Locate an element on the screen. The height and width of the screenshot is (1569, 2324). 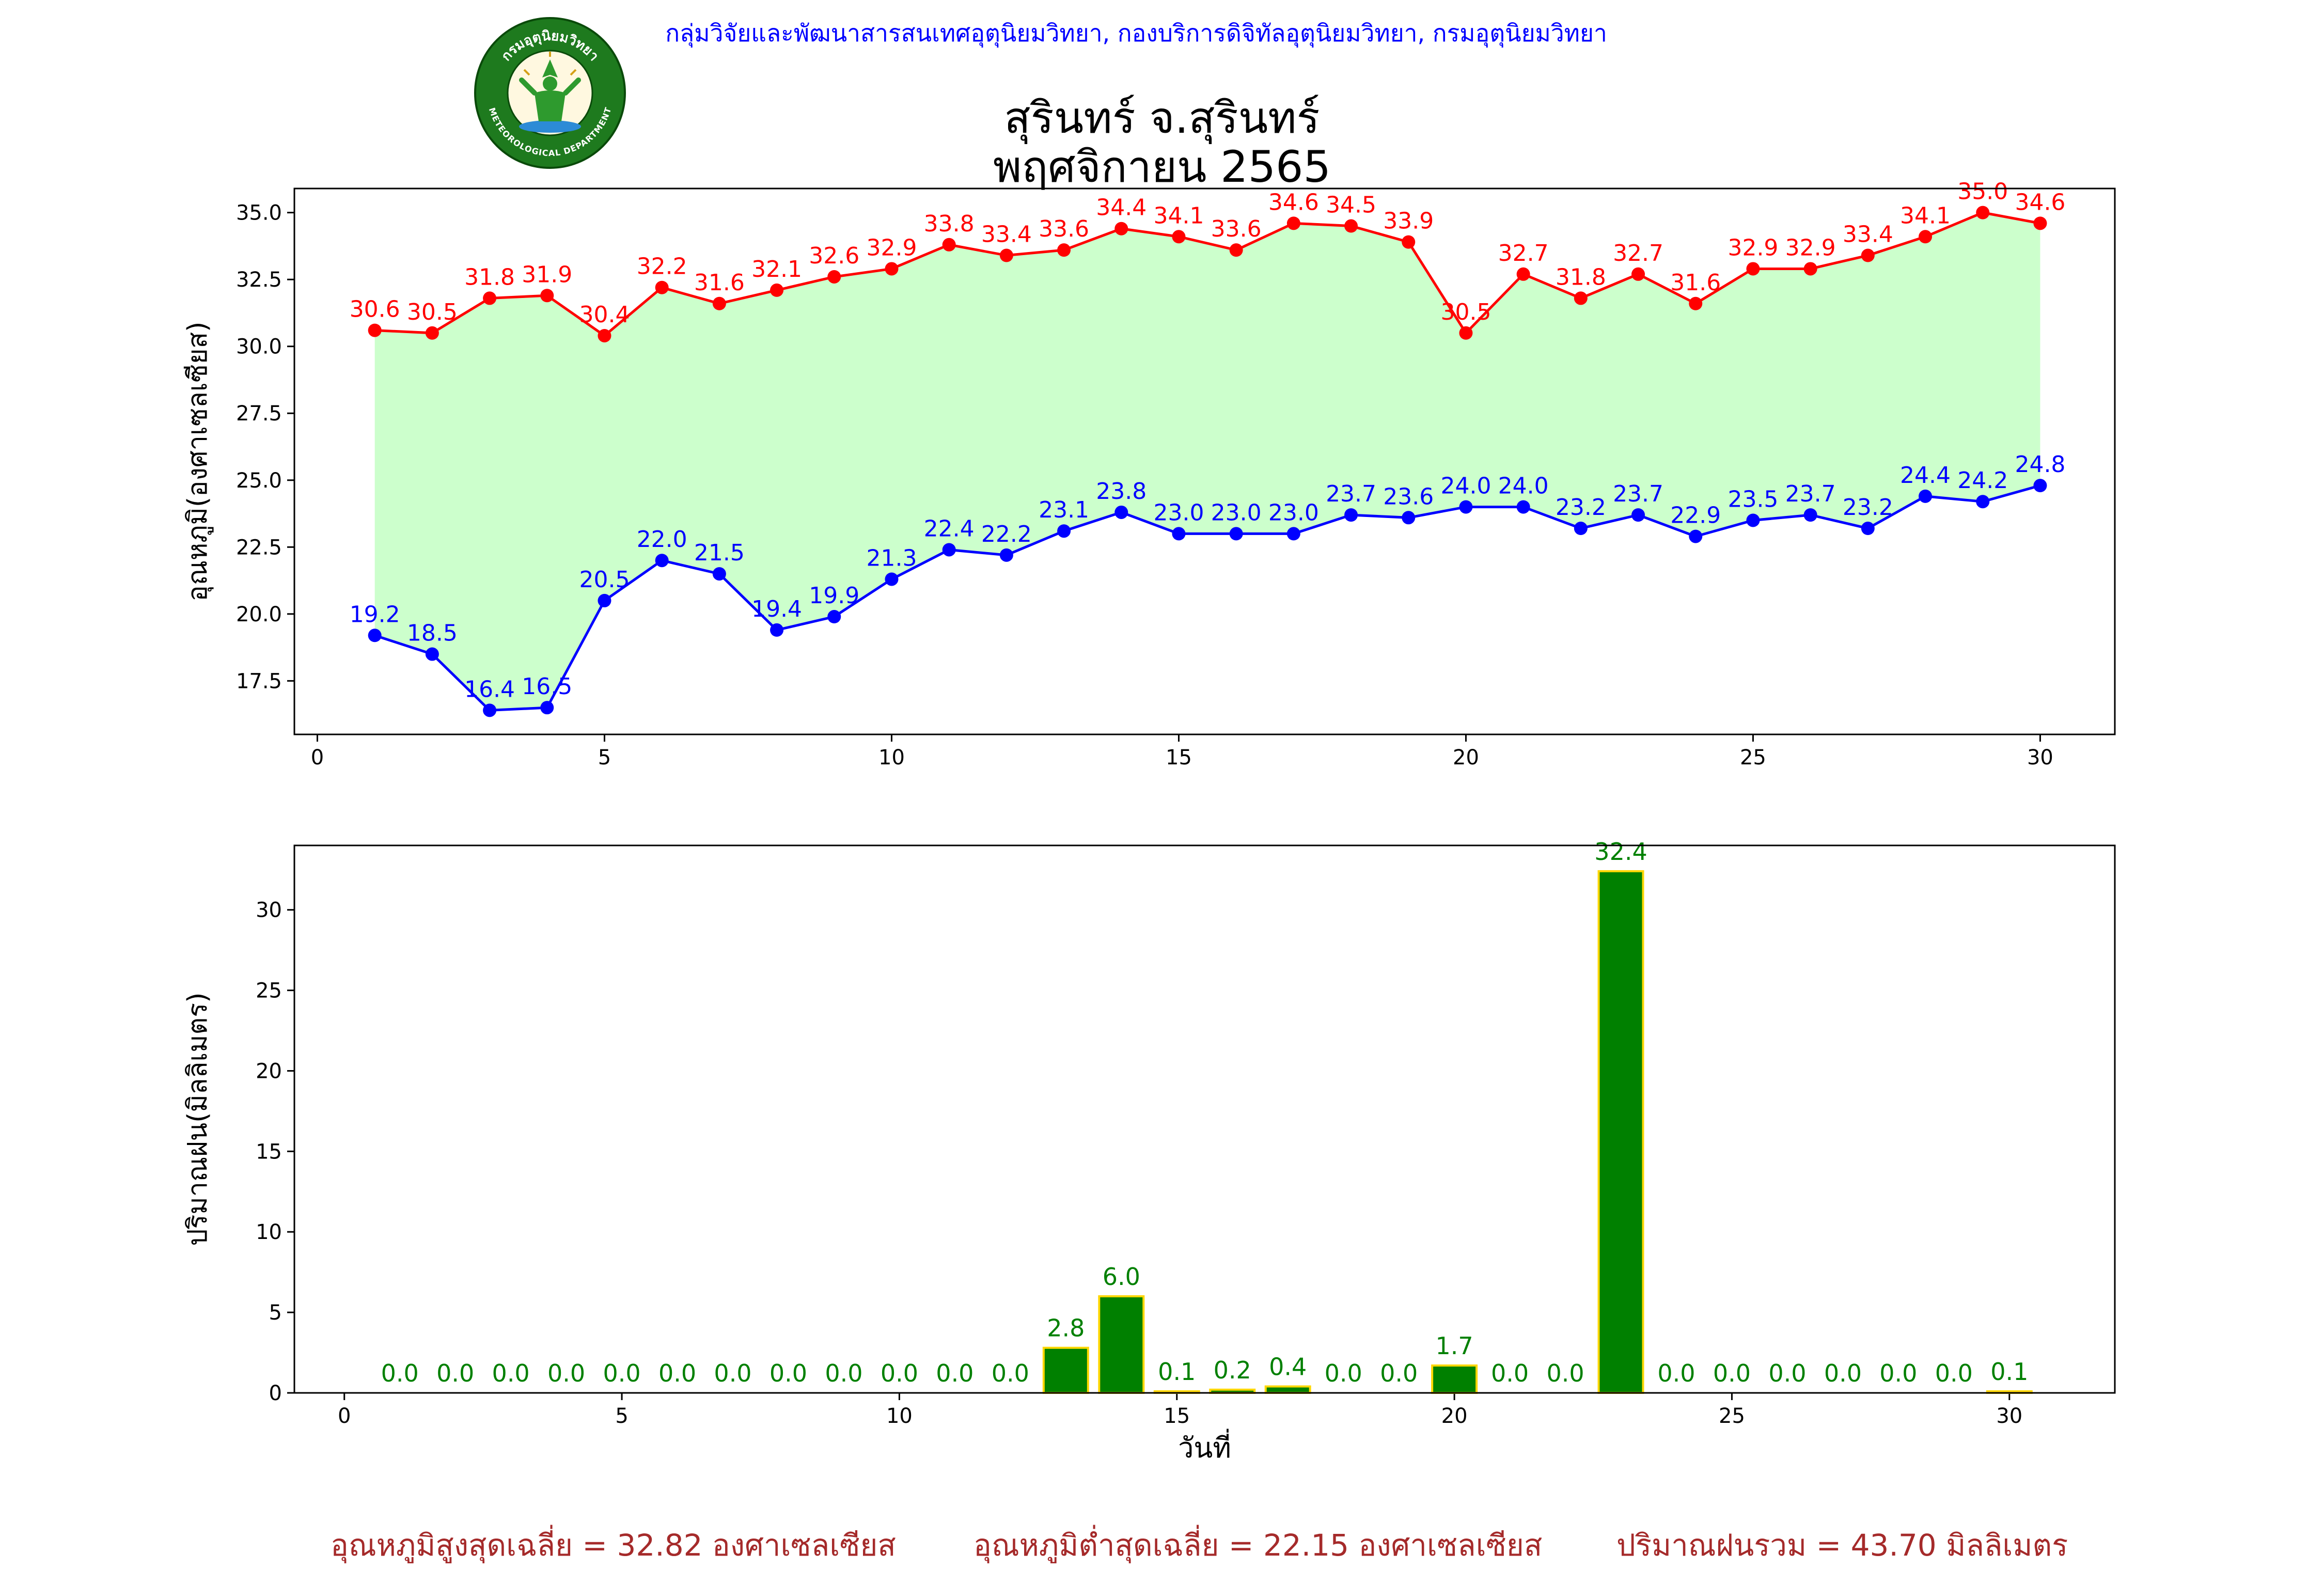
max-temp-line is located at coordinates (1207, 274).